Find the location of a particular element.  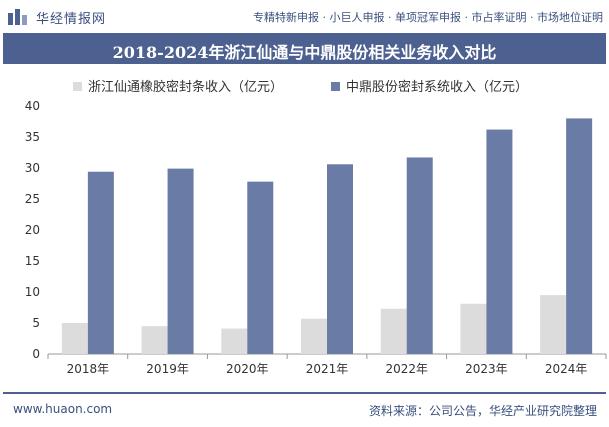

legend-item-series-2: 中鼎股份密封系统收入（亿元） is located at coordinates (429, 85).